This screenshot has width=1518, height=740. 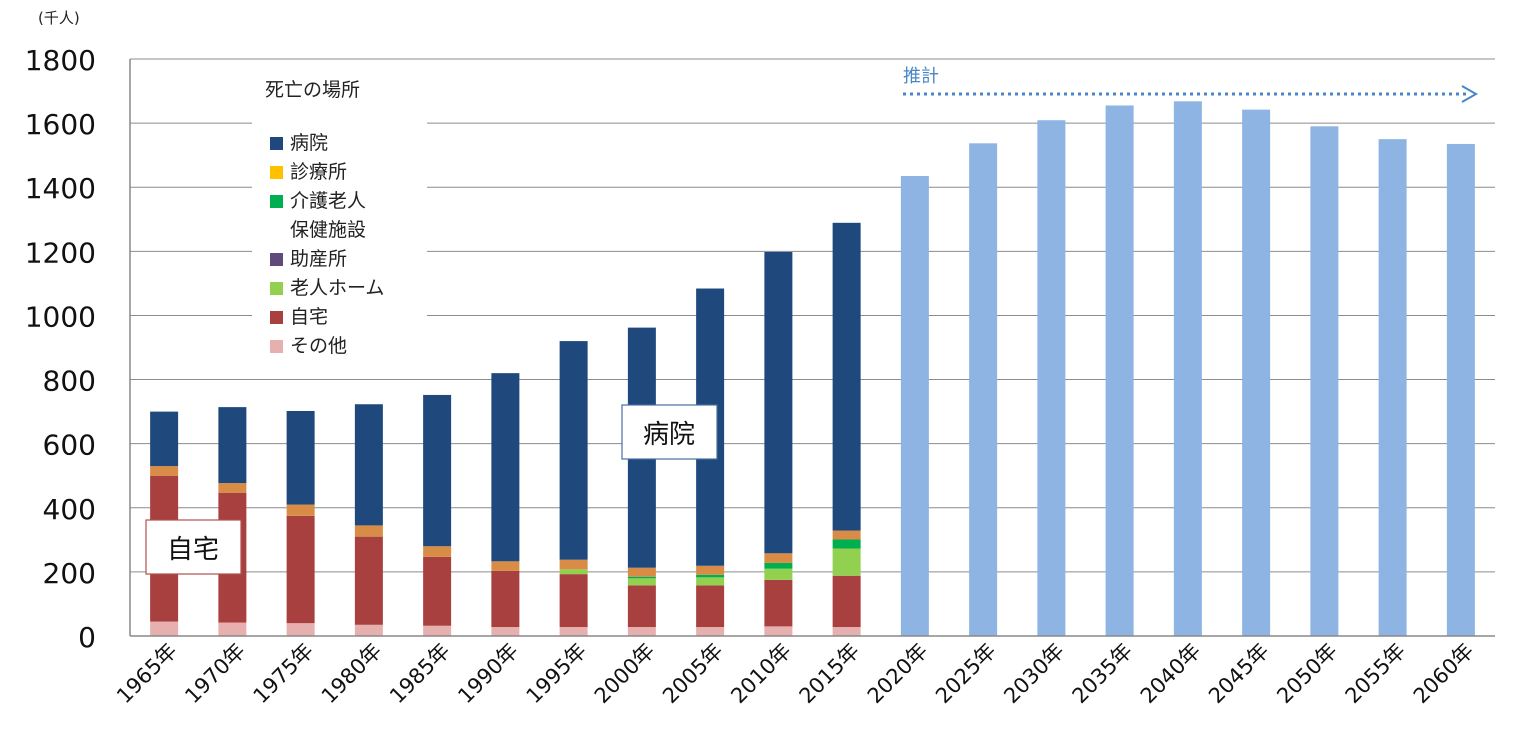 What do you see at coordinates (921, 76) in the screenshot?
I see `projection-label: 推計` at bounding box center [921, 76].